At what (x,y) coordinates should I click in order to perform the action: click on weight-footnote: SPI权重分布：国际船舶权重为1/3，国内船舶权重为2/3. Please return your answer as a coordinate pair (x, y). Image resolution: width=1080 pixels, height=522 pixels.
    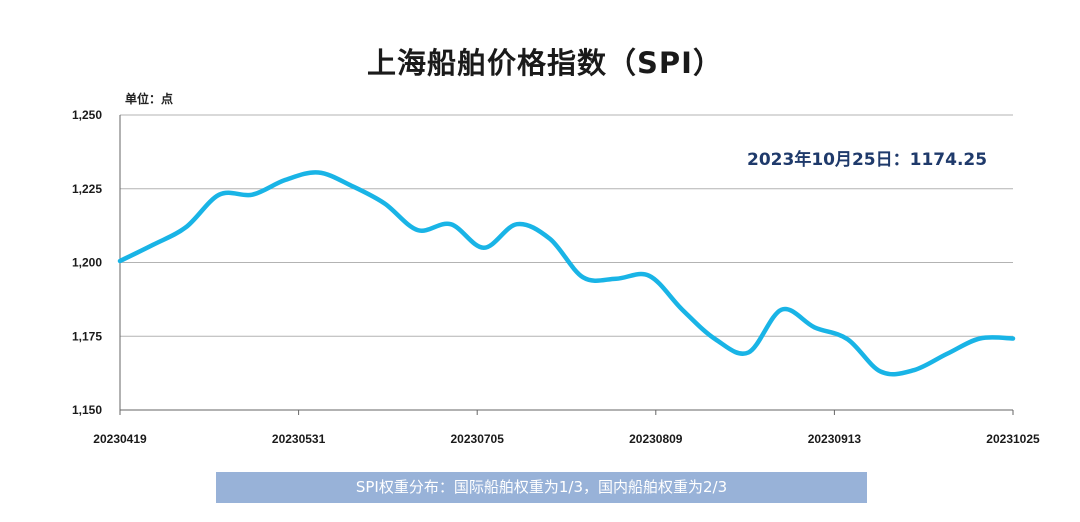
    Looking at the image, I should click on (541, 487).